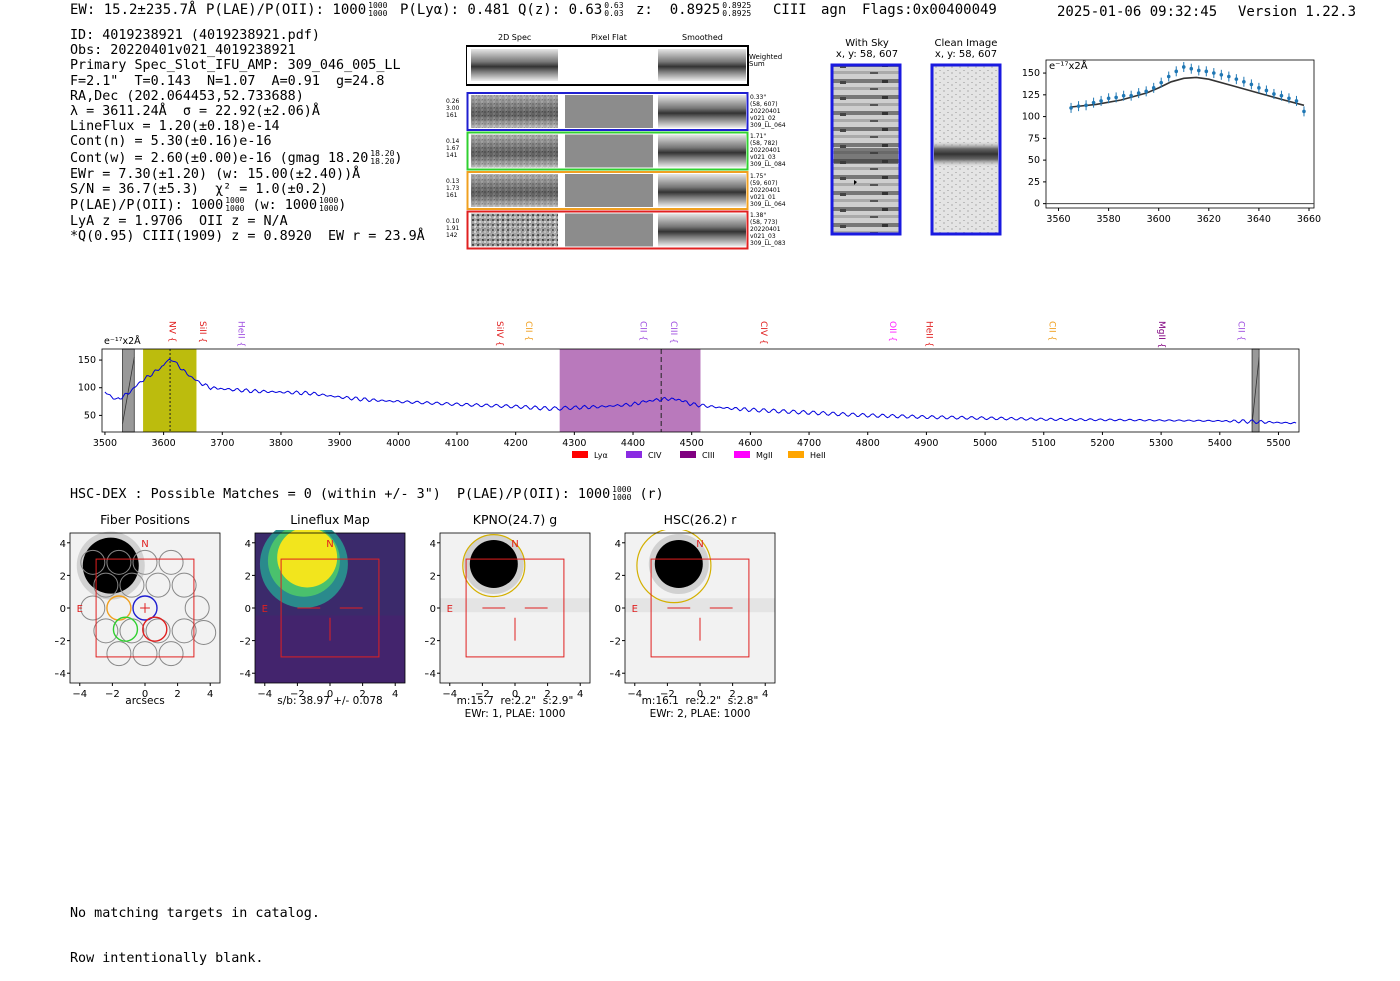 Image resolution: width=1400 pixels, height=981 pixels. What do you see at coordinates (1068, 66) in the screenshot?
I see `zoom-unit-label: e⁻¹⁷x2Å` at bounding box center [1068, 66].